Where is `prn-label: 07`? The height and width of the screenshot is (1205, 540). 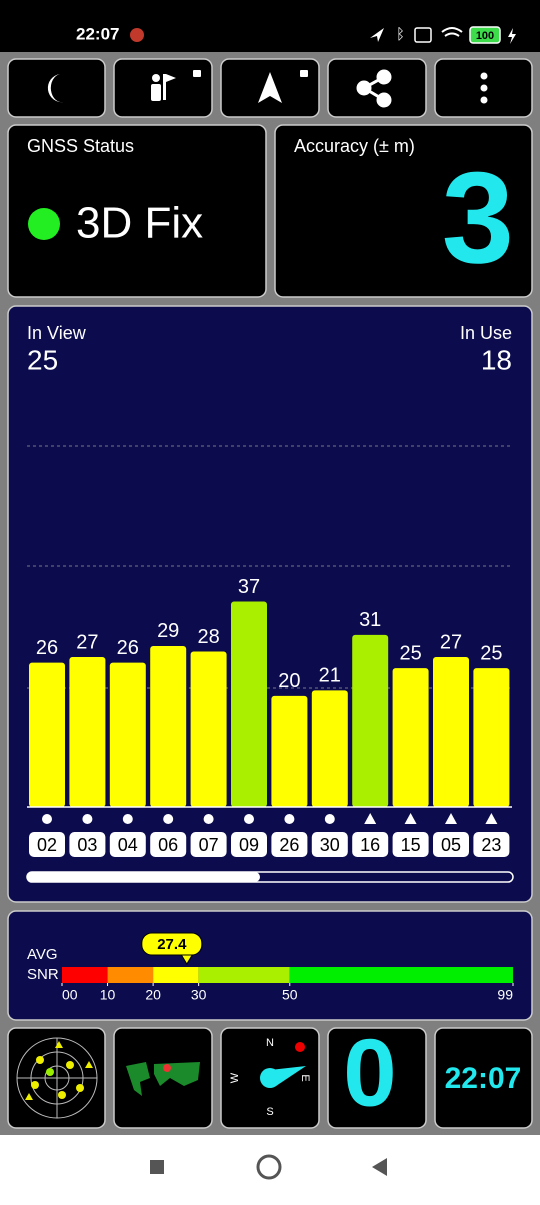 prn-label: 07 is located at coordinates (209, 845).